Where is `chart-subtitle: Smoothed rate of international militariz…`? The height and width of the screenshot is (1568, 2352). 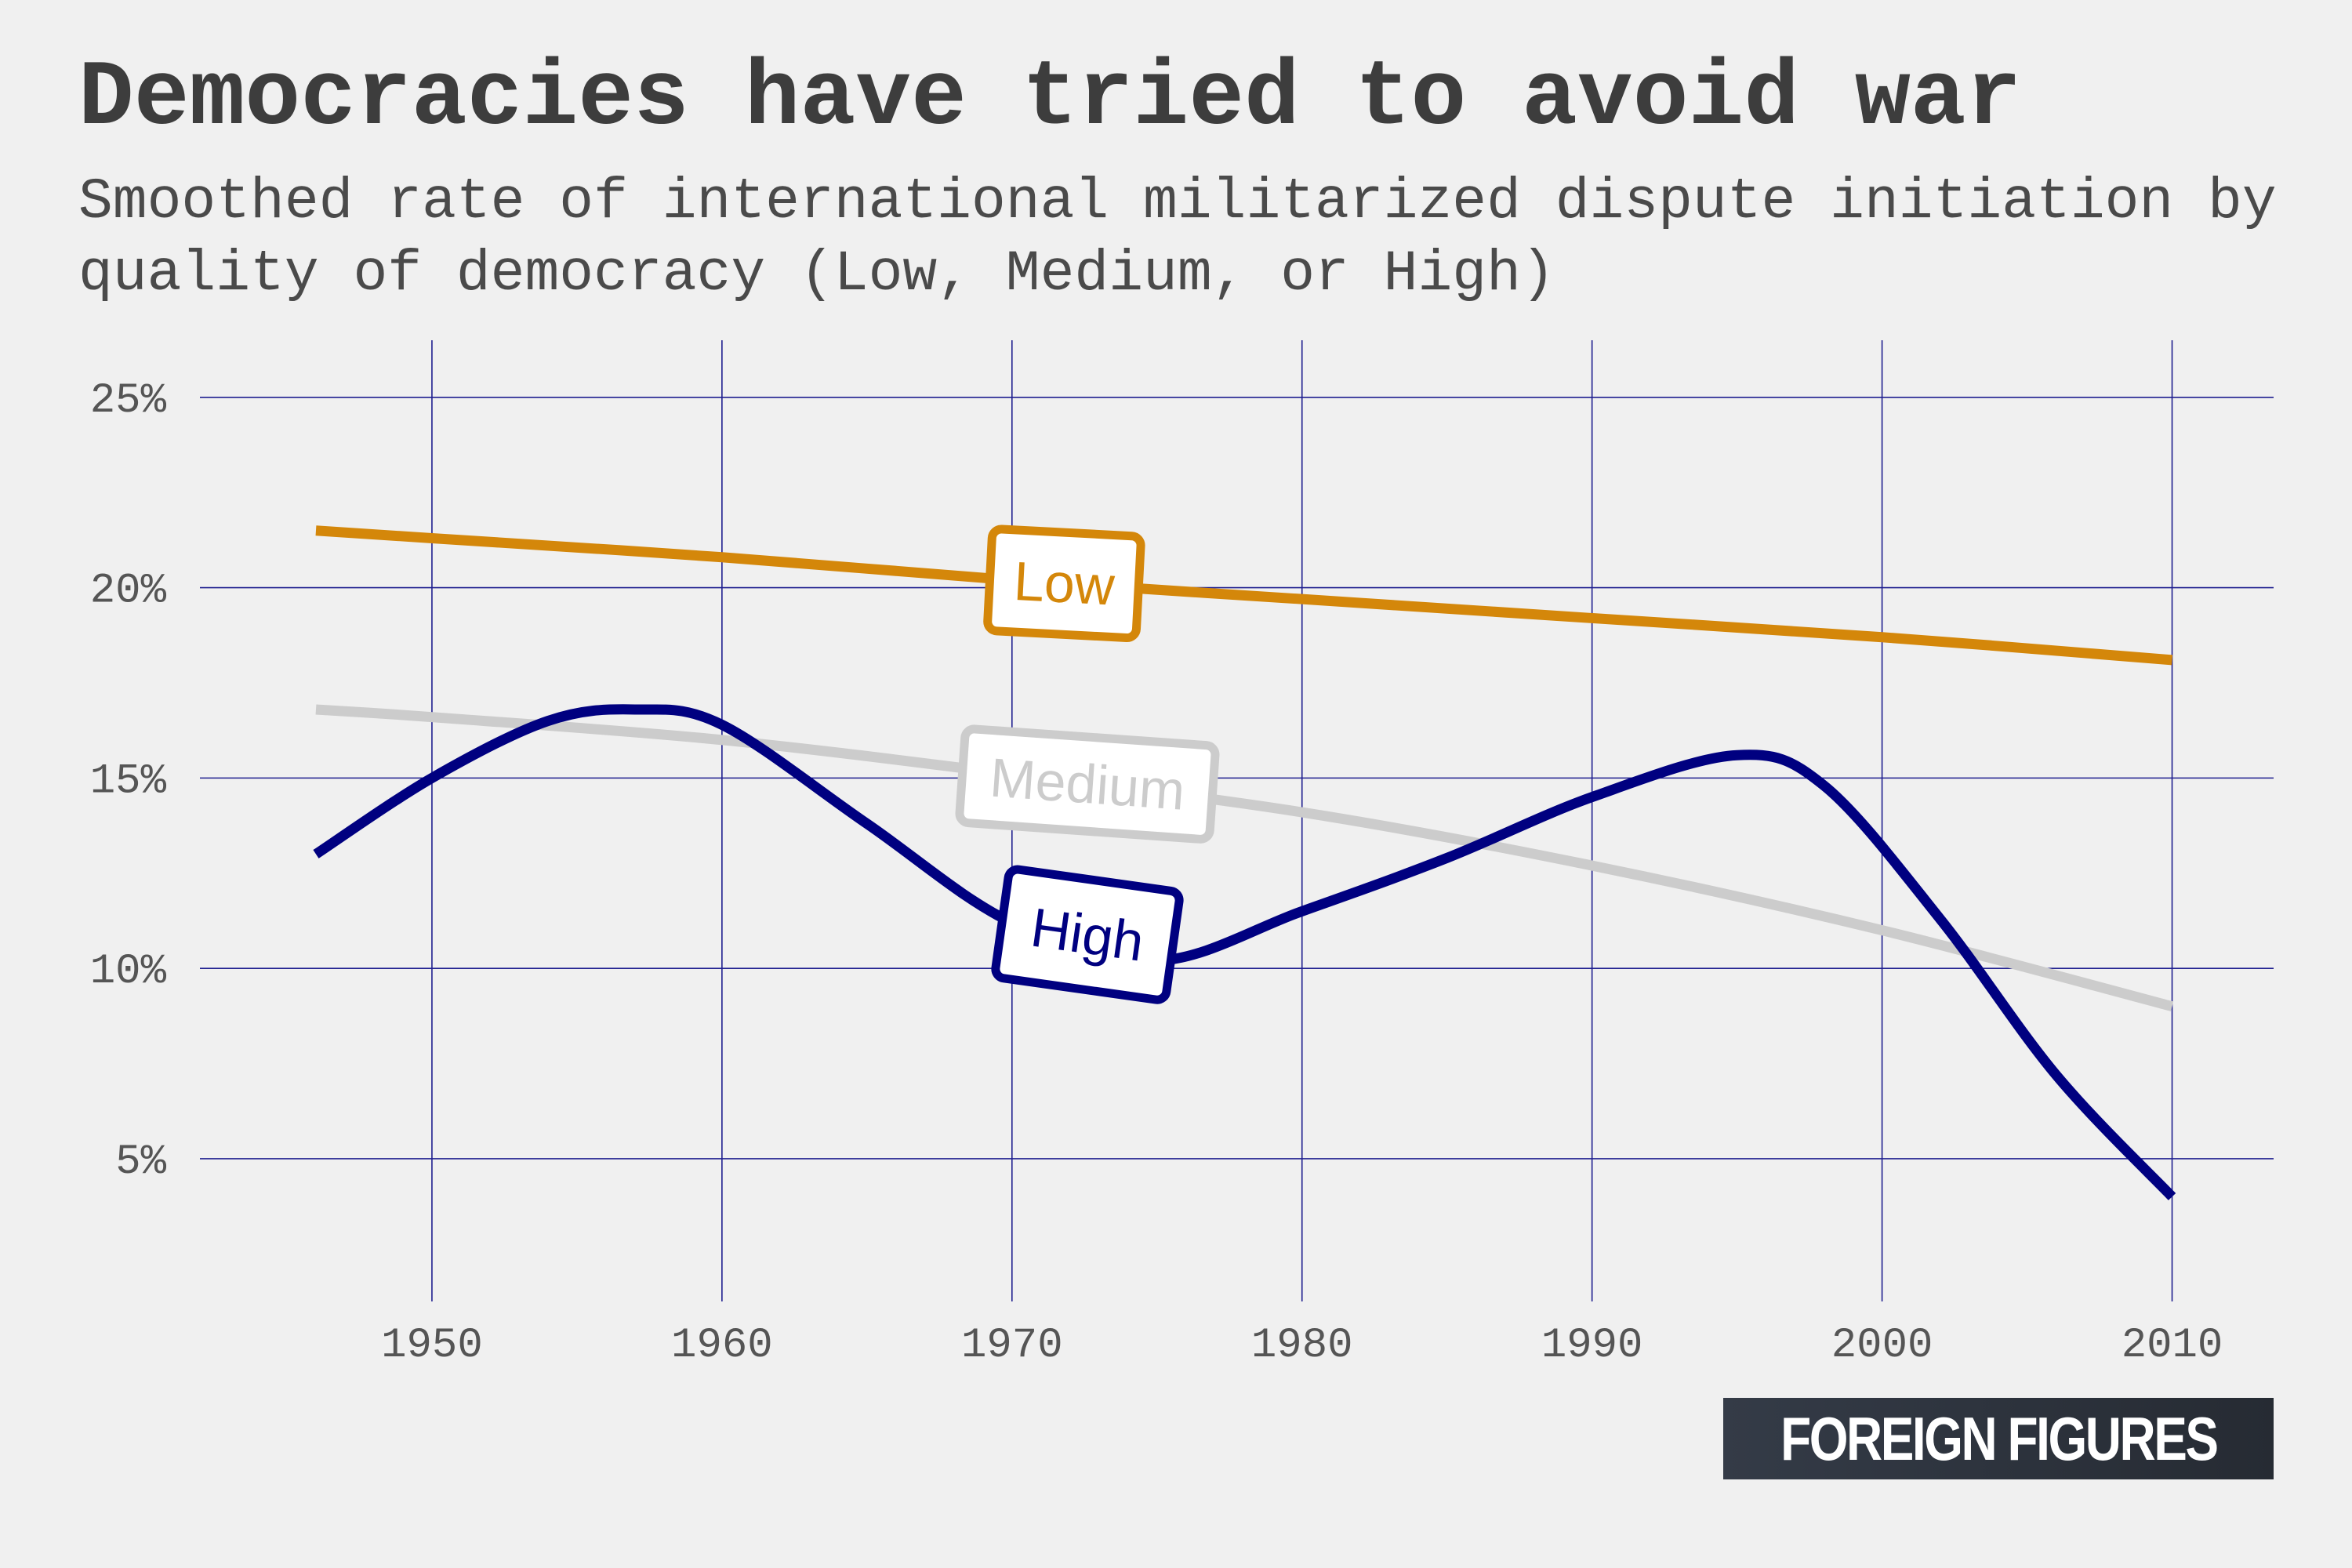
chart-subtitle: Smoothed rate of international militariz… is located at coordinates (1177, 238).